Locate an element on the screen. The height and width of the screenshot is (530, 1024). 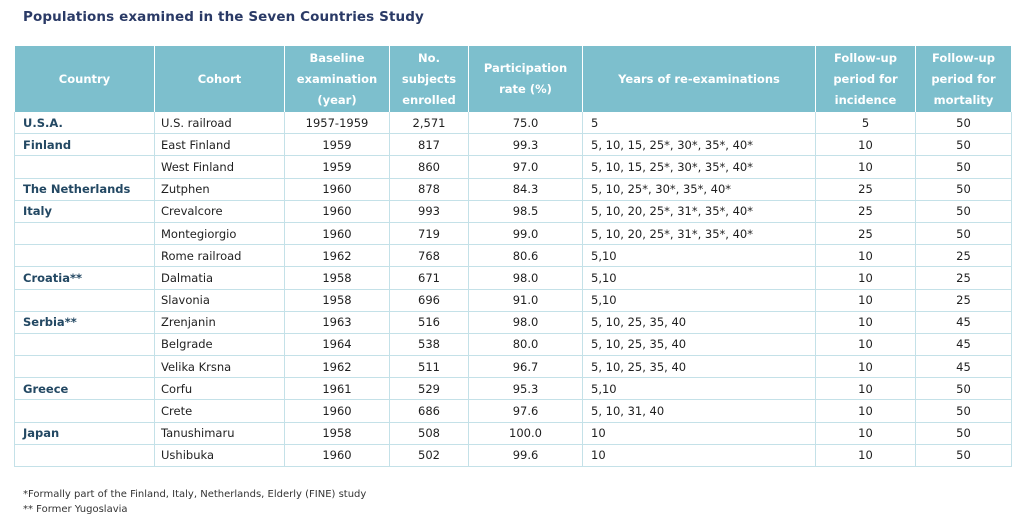
header-cohort: Cohort is located at coordinates (219, 79).